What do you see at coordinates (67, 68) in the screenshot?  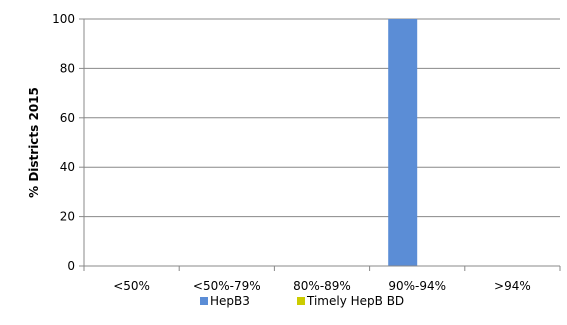 I see `y-tick-label: 80` at bounding box center [67, 68].